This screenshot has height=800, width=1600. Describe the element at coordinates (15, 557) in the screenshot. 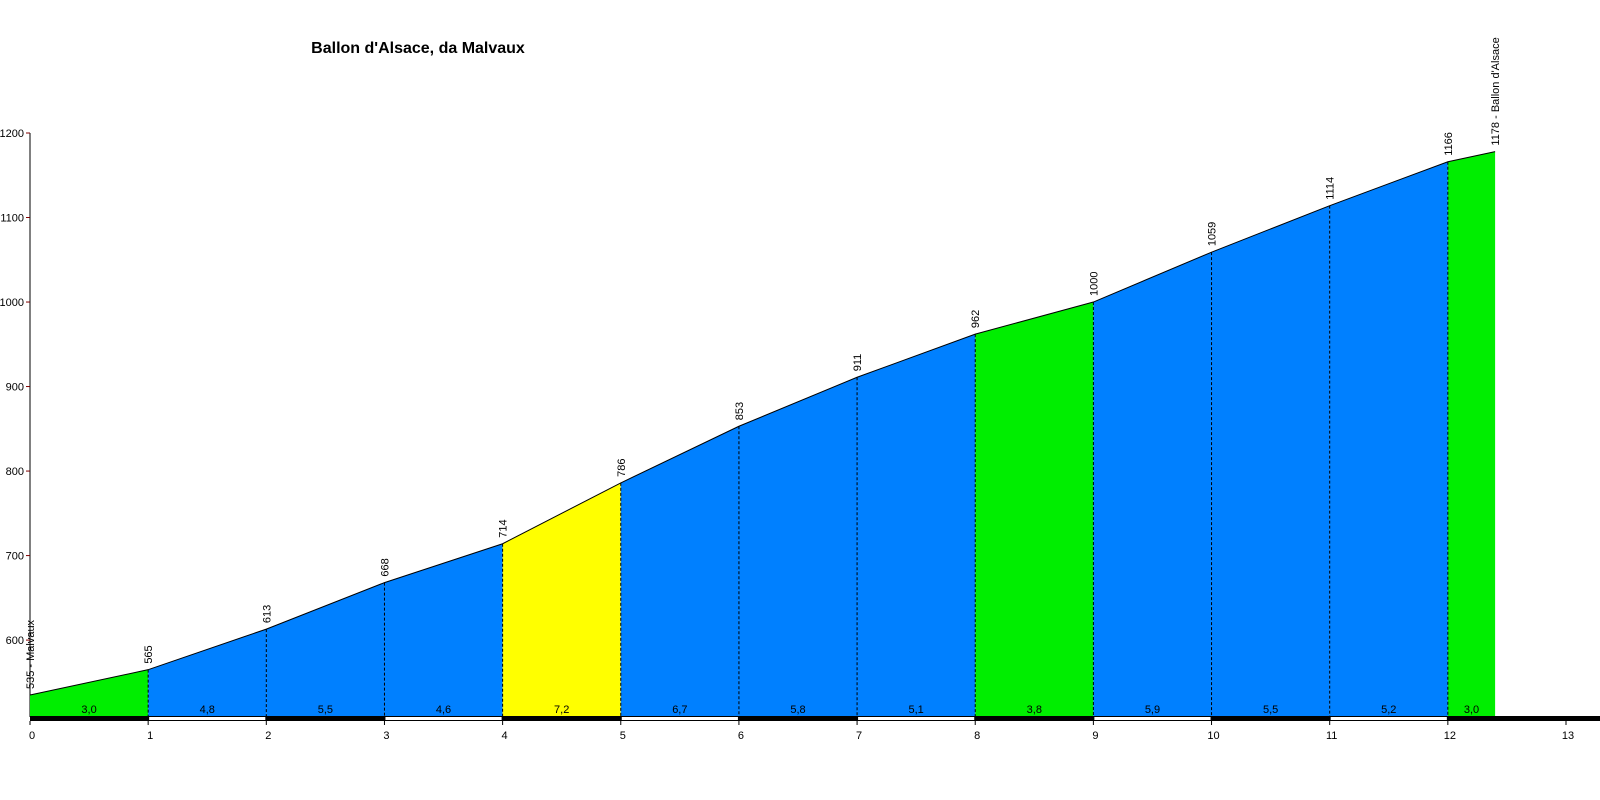

I see `y-tick-label: 700` at that location.